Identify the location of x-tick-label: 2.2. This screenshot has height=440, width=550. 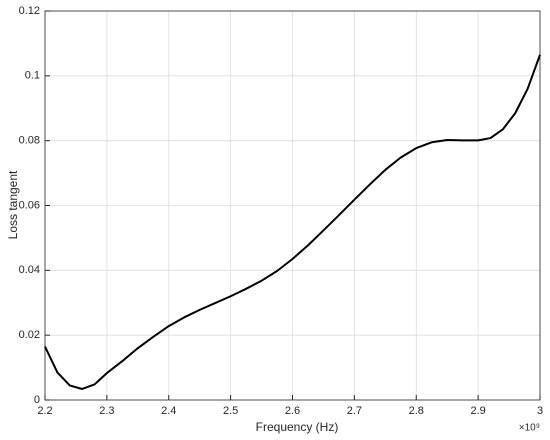
(44, 411).